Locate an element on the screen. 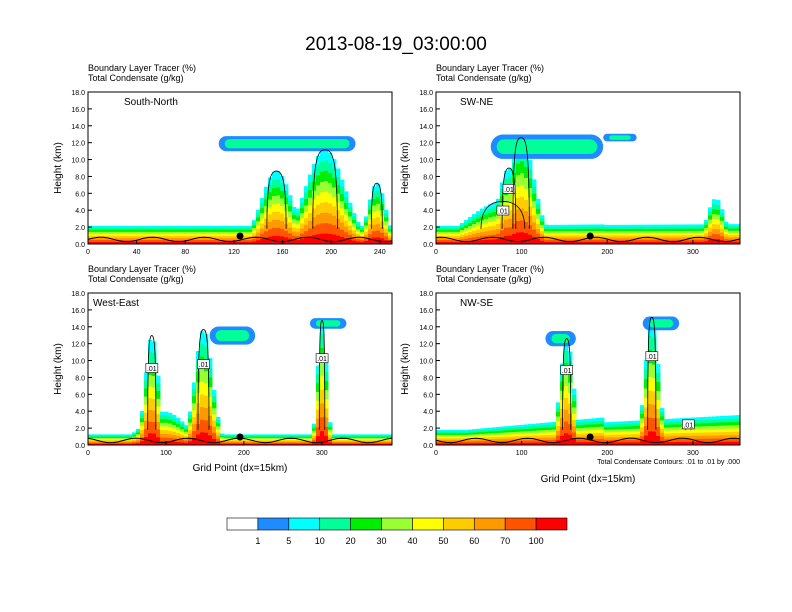  colorbar-label: 1 is located at coordinates (257, 541).